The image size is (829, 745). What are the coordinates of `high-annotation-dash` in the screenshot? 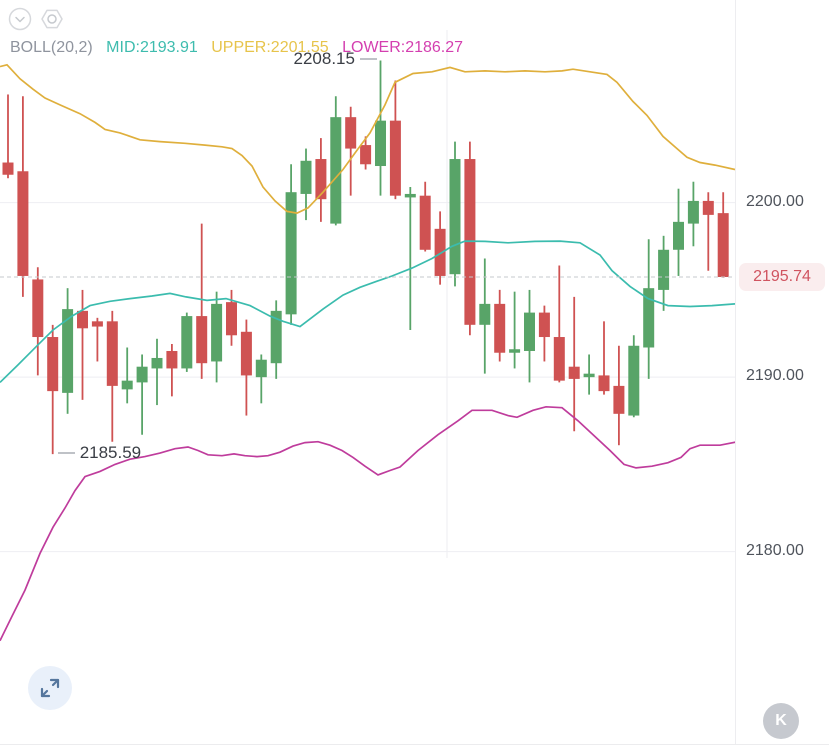 It's located at (368, 59).